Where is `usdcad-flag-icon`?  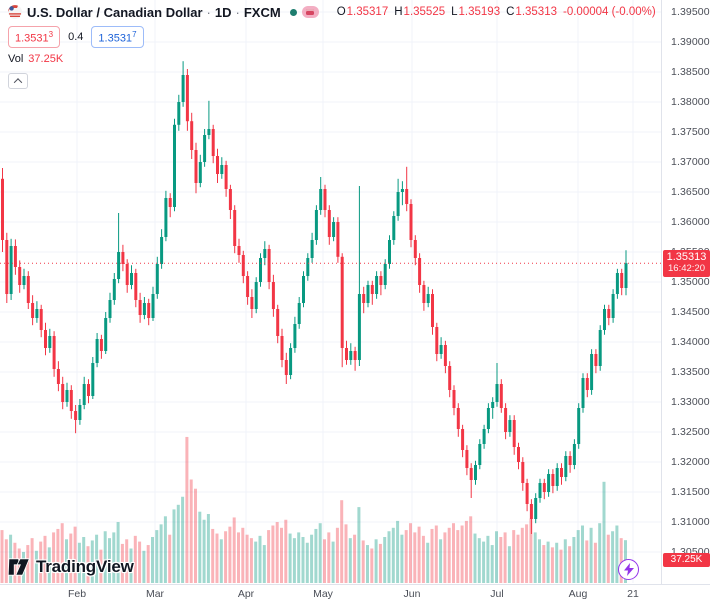
usdcad-flag-icon is located at coordinates (15, 12).